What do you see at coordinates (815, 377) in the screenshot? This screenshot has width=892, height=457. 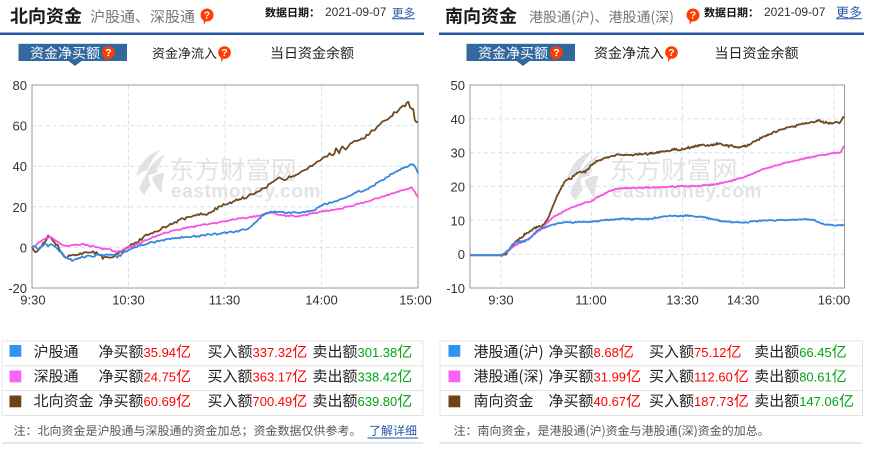 I see `svg-text: 80.61` at bounding box center [815, 377].